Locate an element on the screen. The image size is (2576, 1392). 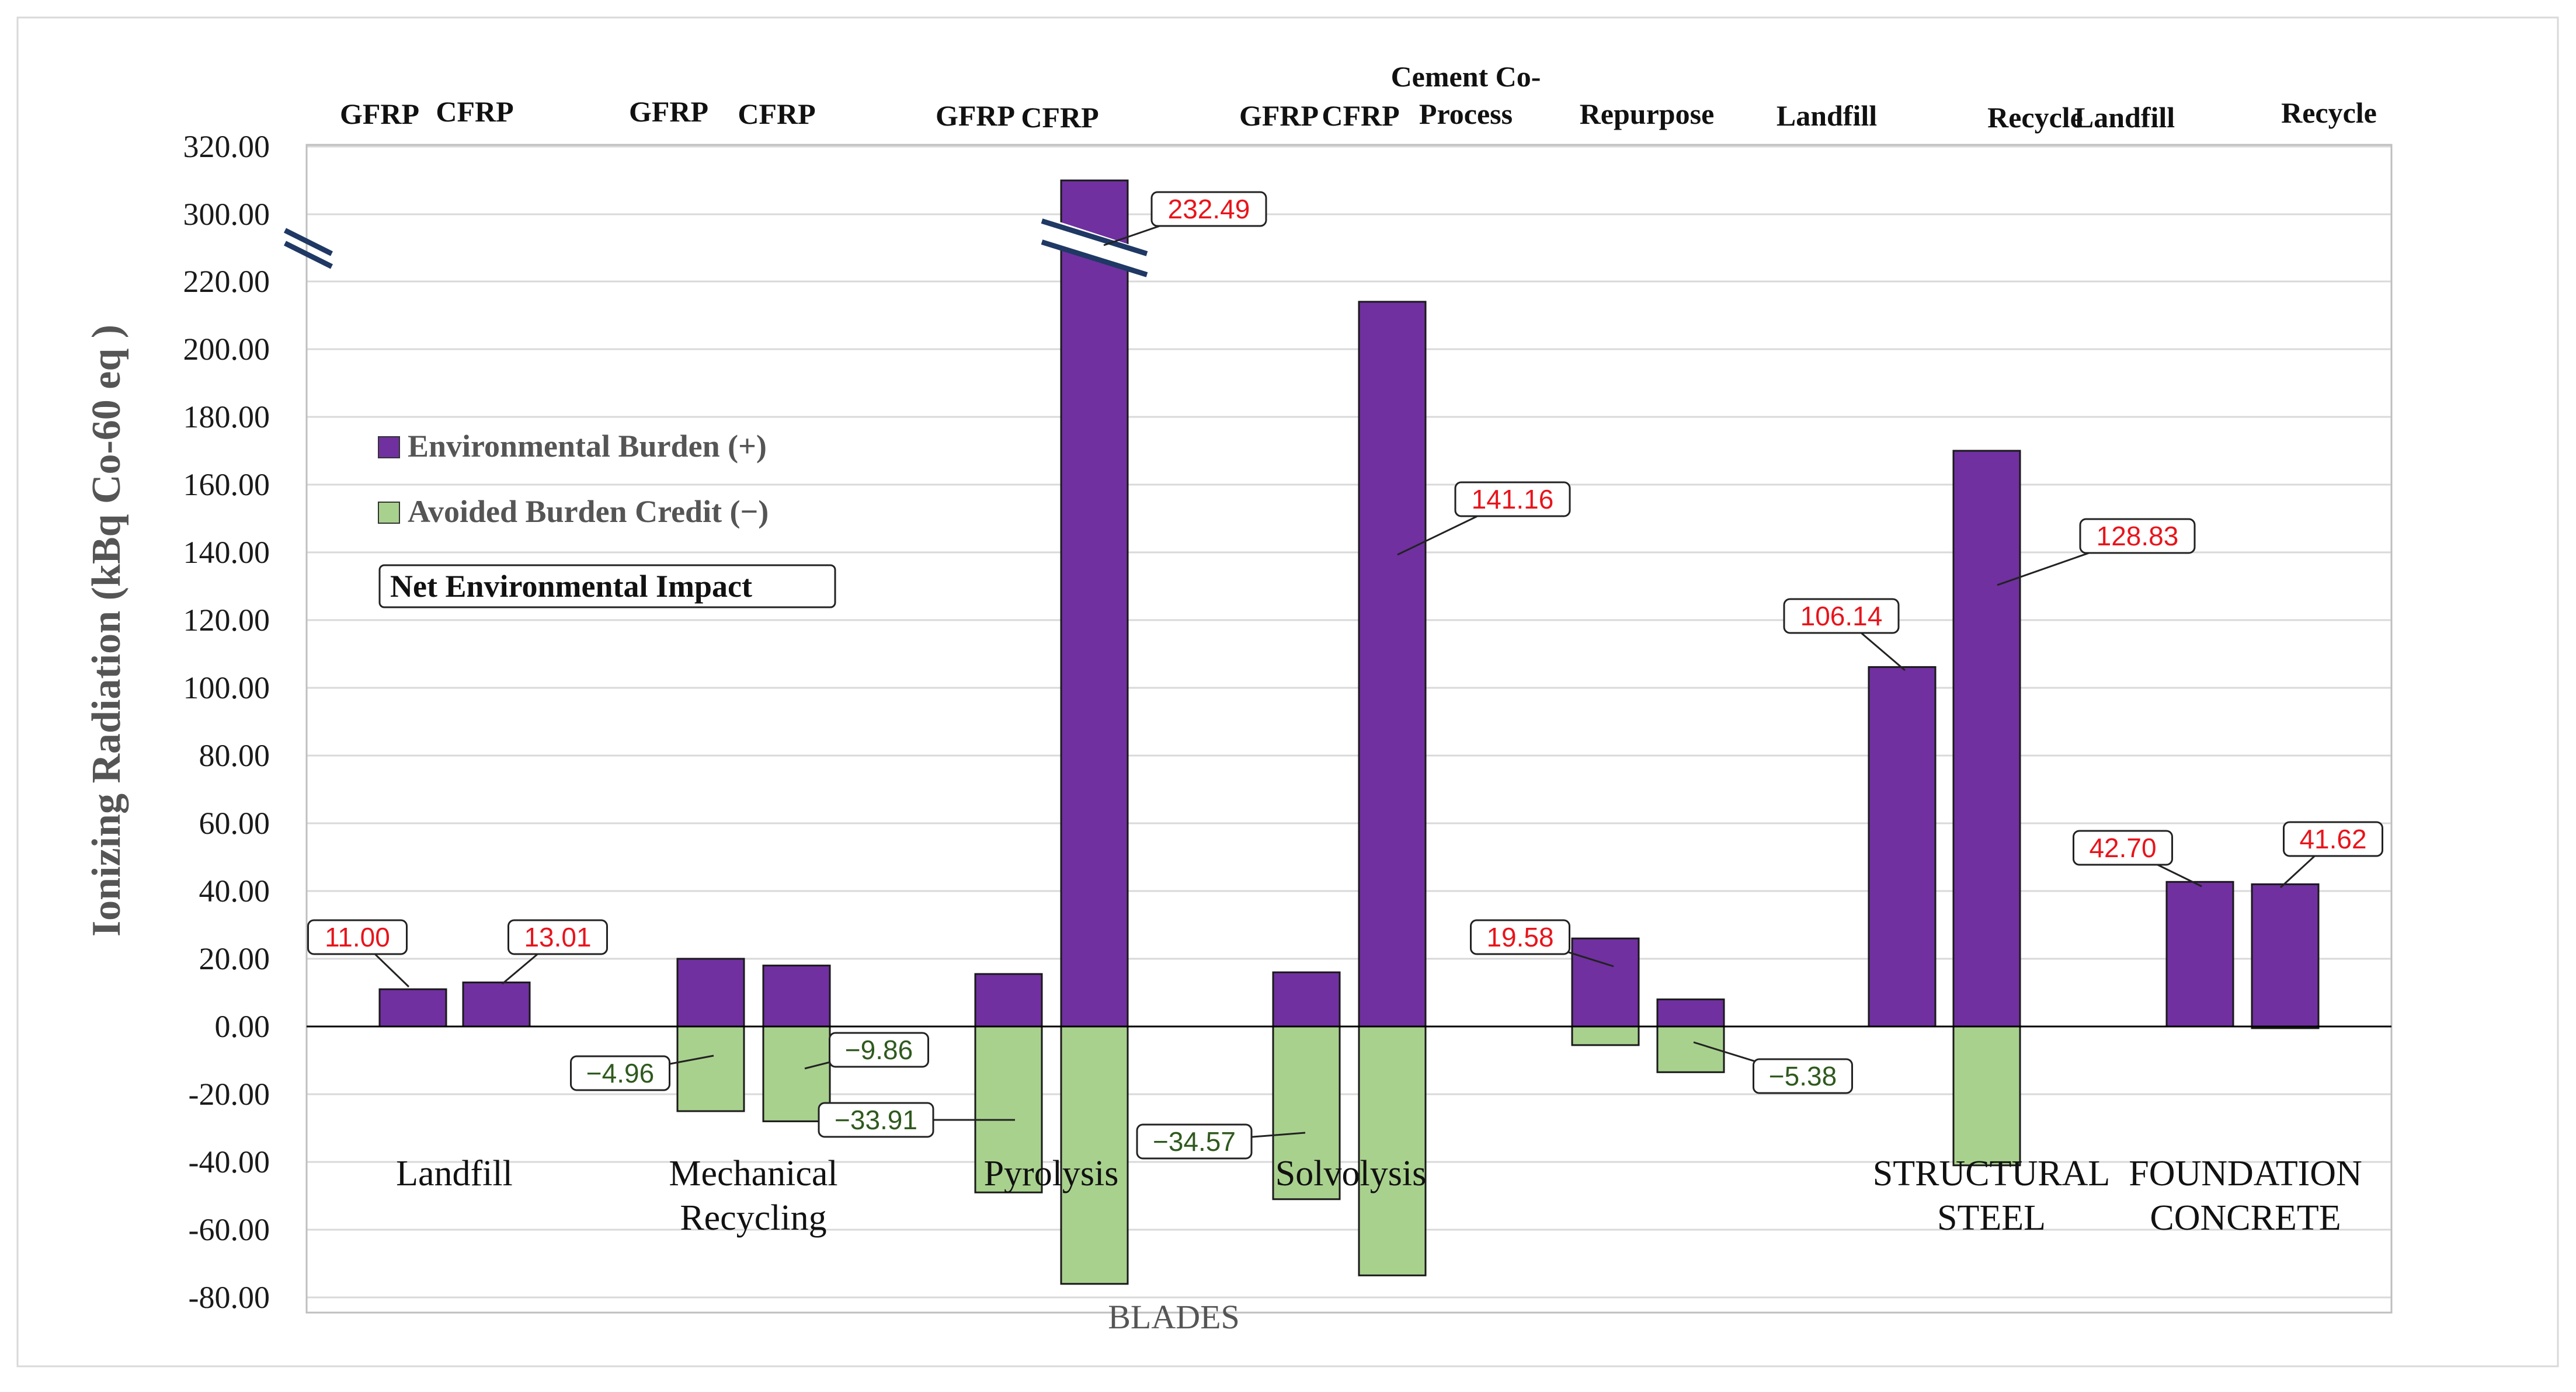
y-tick-label: 140.00 is located at coordinates (227, 552).